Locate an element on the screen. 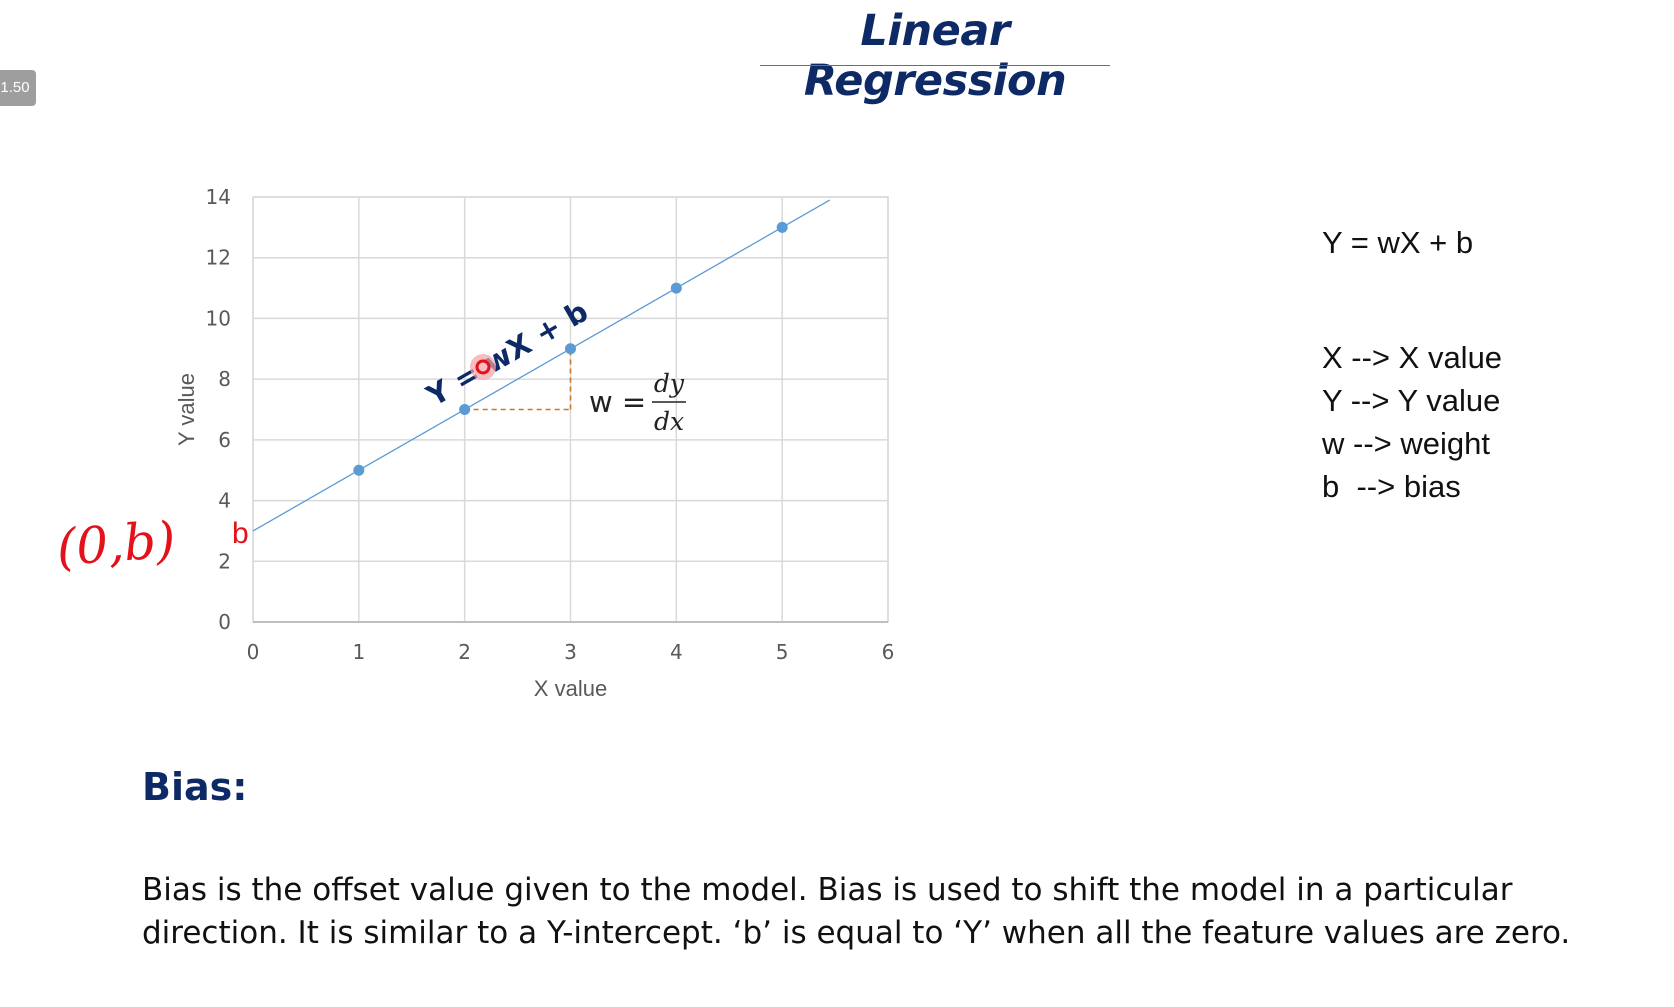 The image size is (1674, 1007). definition-x: X --> X value is located at coordinates (1412, 357).